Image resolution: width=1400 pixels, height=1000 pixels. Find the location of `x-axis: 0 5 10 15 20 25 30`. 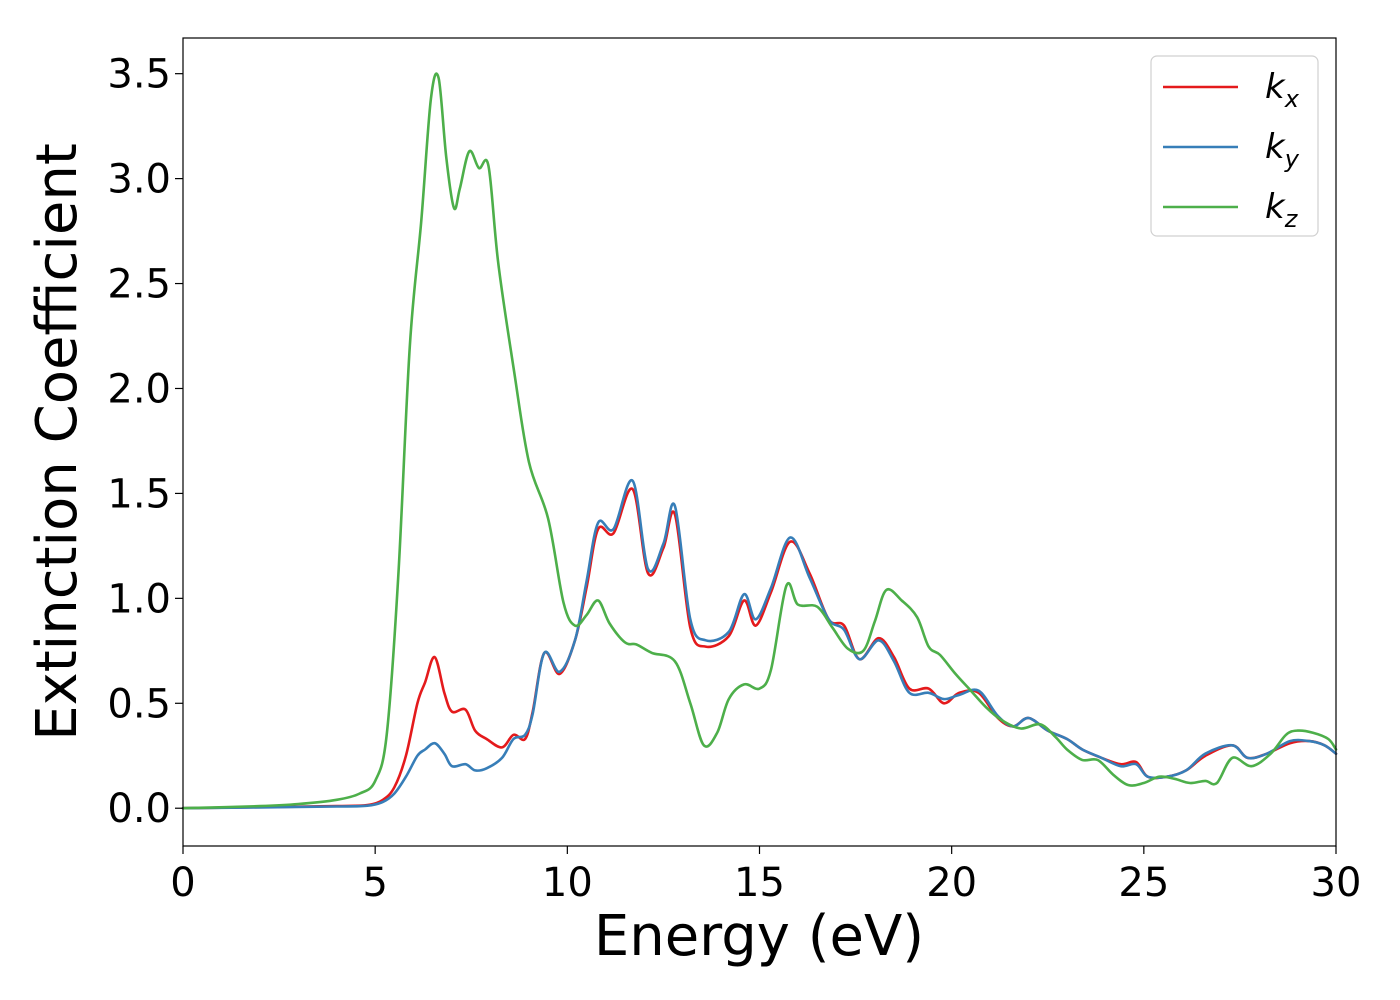

x-axis: 0 5 10 15 20 25 30 is located at coordinates (765, 876).